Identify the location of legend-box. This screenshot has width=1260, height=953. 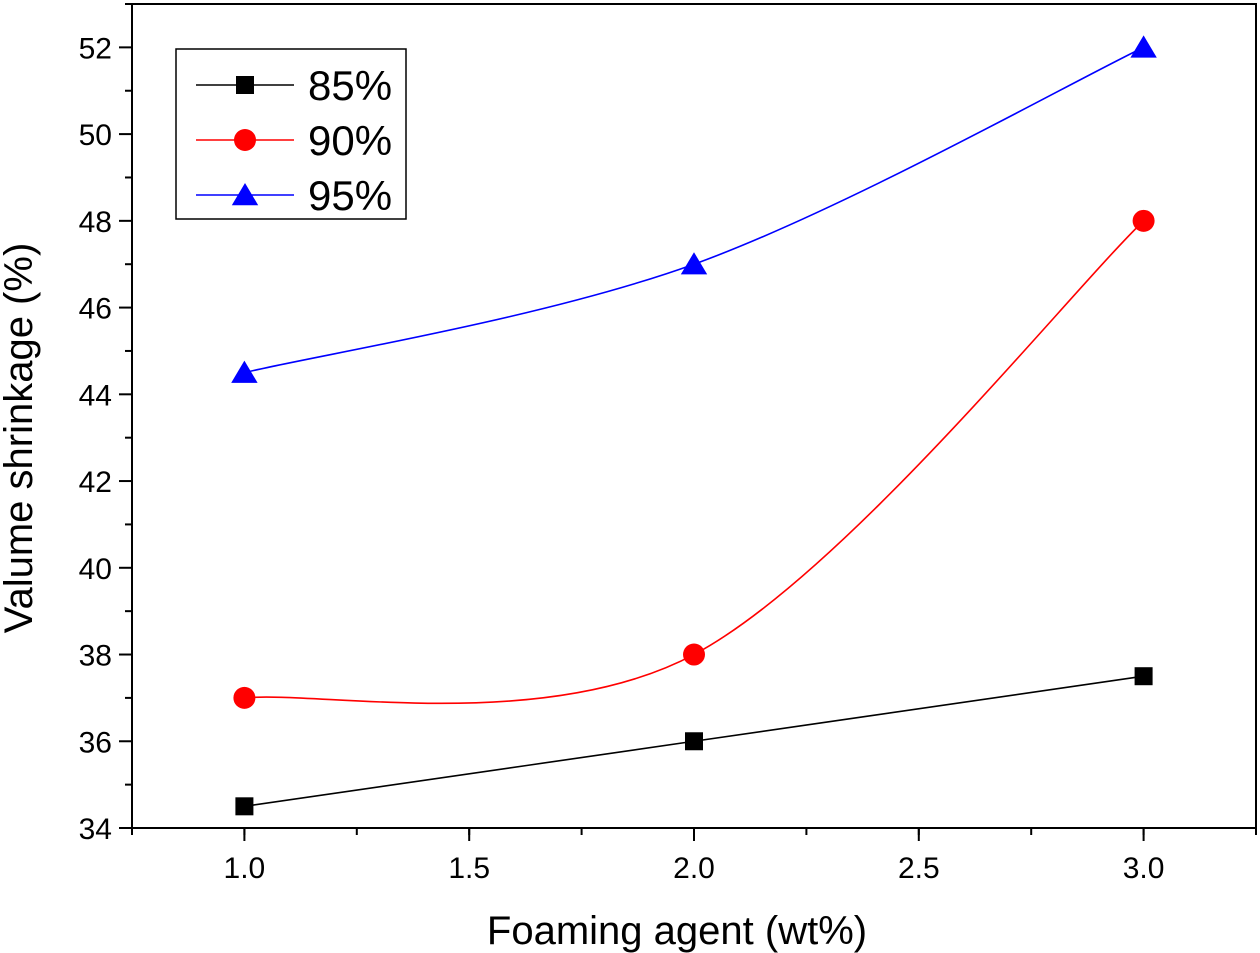
(291, 134).